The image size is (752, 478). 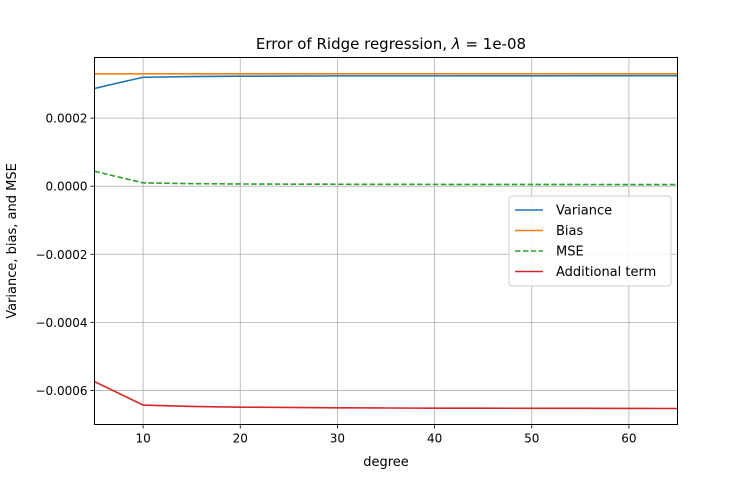 I want to click on x-tick-label: 30, so click(x=337, y=439).